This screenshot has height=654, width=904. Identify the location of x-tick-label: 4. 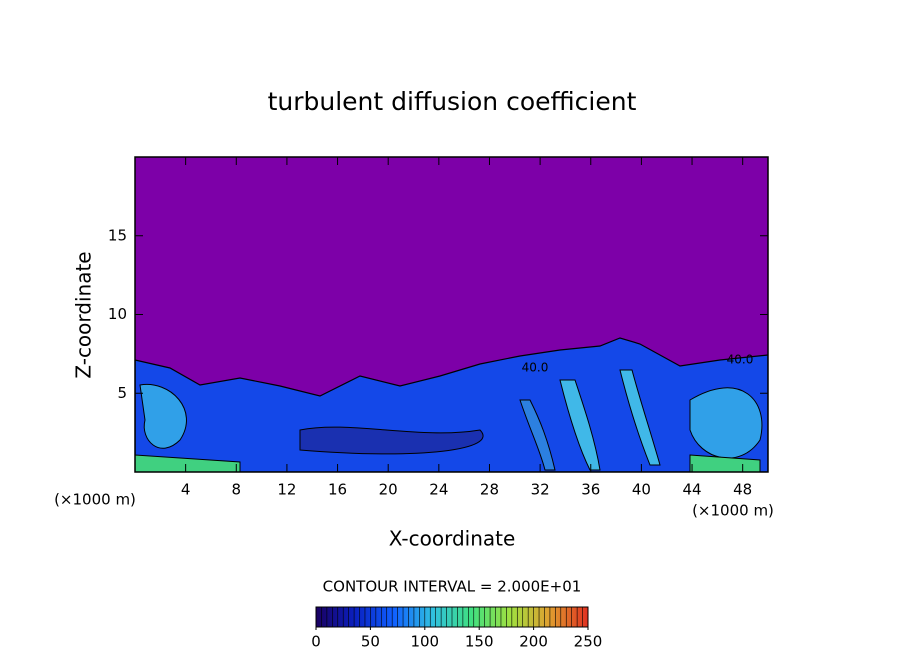
(186, 490).